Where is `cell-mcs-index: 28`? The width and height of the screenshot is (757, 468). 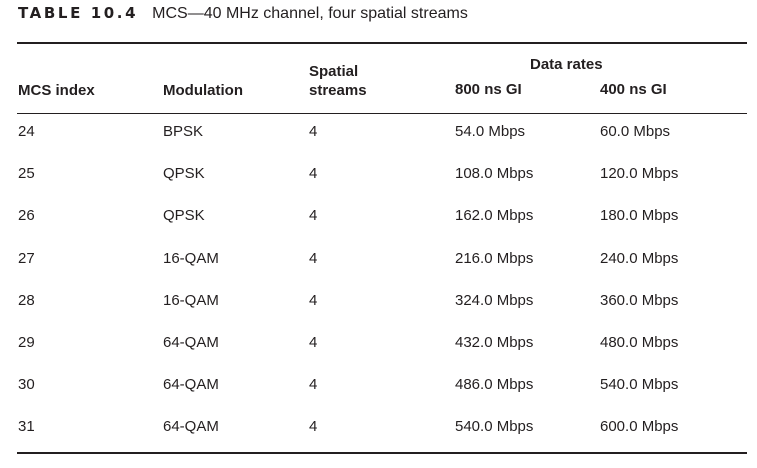
cell-mcs-index: 28 is located at coordinates (26, 300).